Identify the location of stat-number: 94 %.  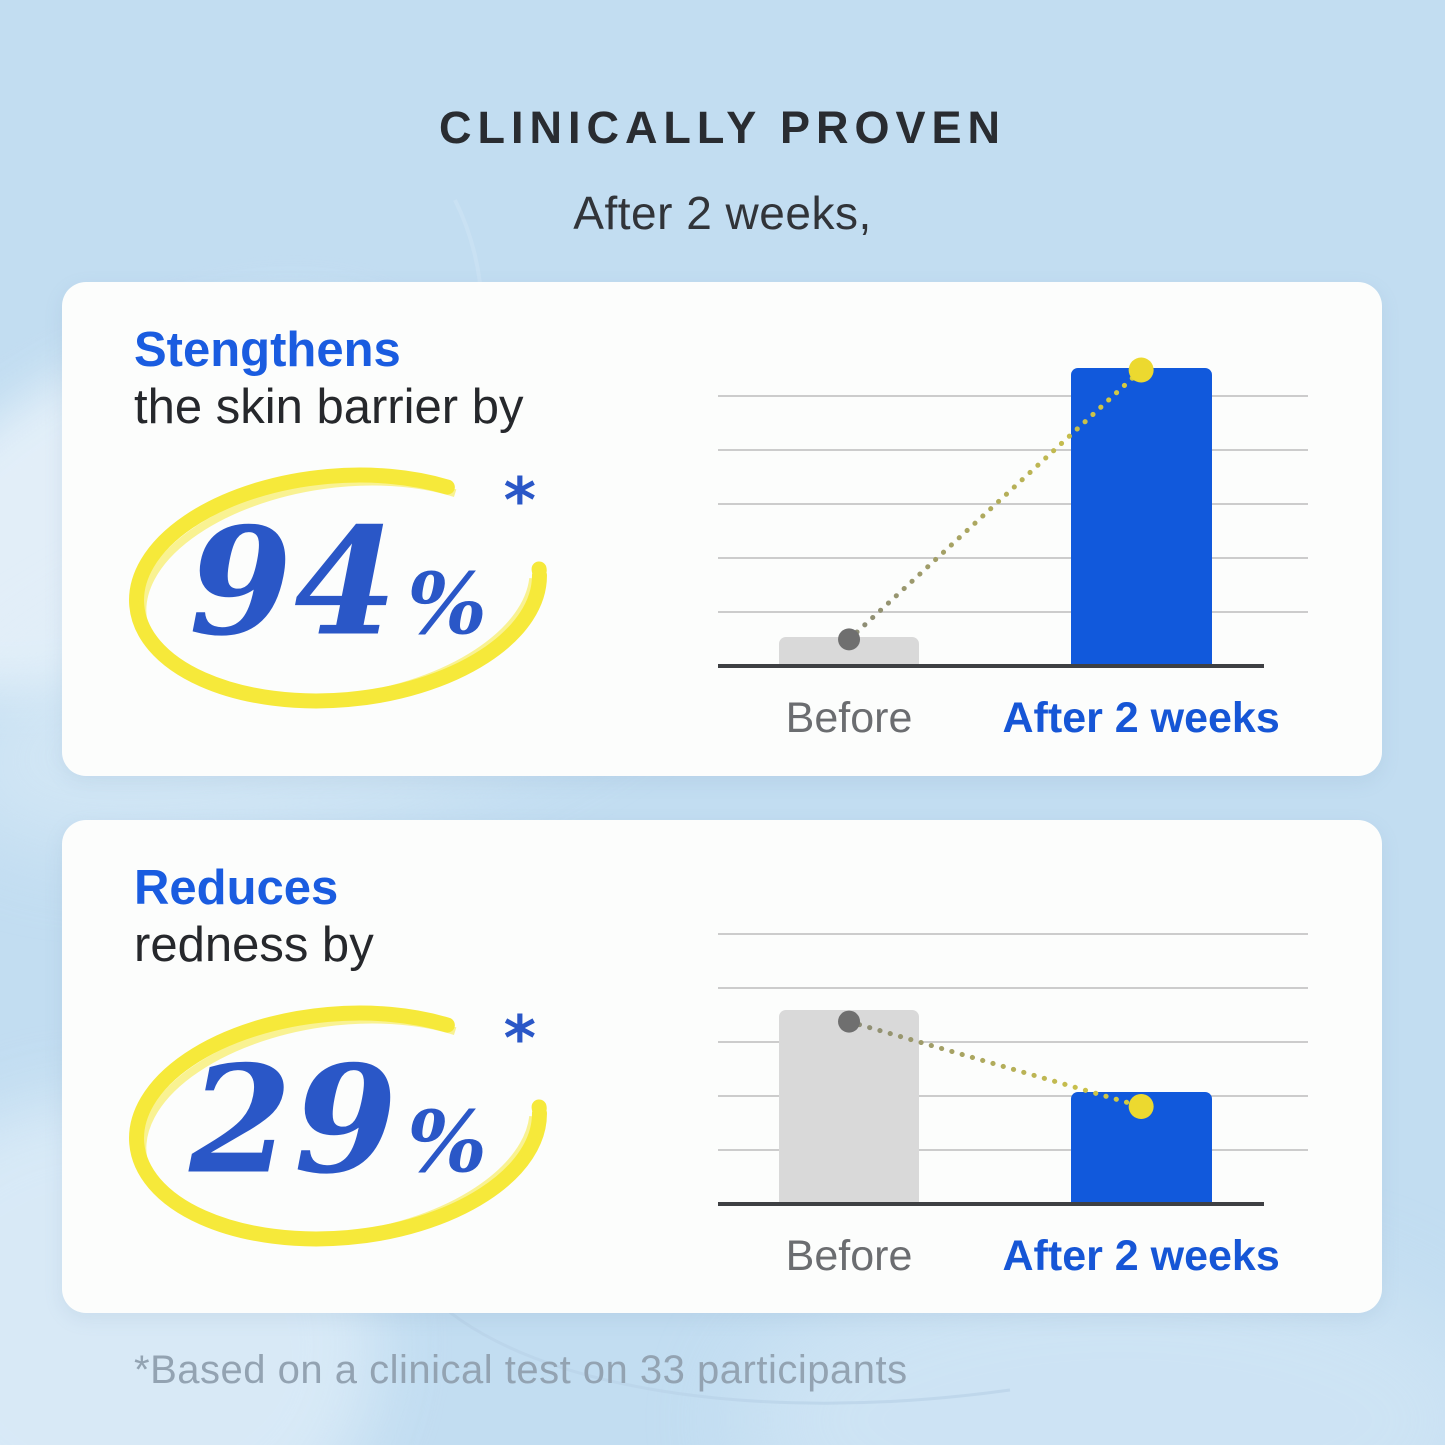
(338, 582).